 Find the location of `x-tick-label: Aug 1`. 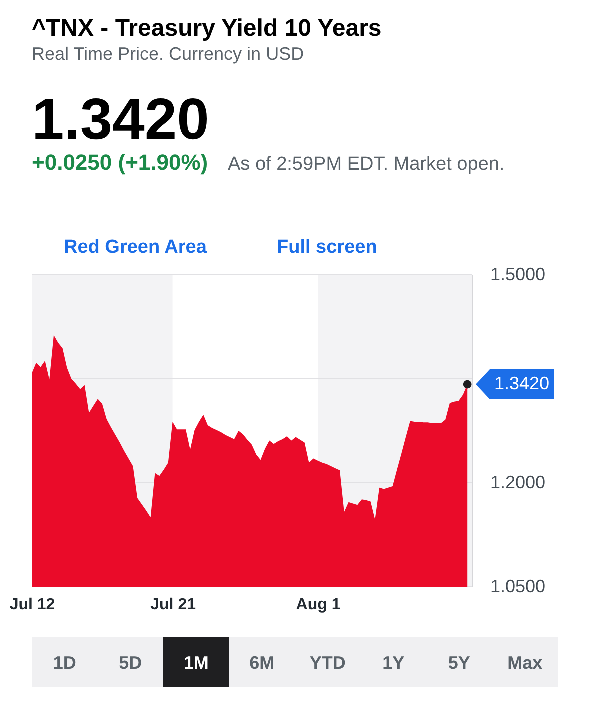

x-tick-label: Aug 1 is located at coordinates (318, 605).